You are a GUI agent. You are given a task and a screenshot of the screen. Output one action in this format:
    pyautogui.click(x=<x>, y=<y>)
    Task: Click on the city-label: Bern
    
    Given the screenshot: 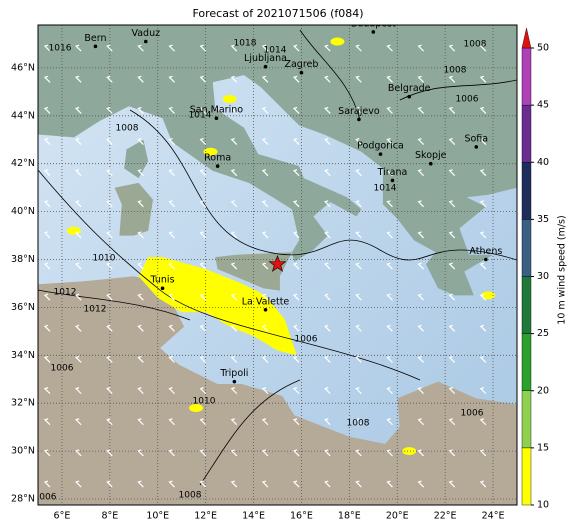 What is the action you would take?
    pyautogui.click(x=95, y=38)
    